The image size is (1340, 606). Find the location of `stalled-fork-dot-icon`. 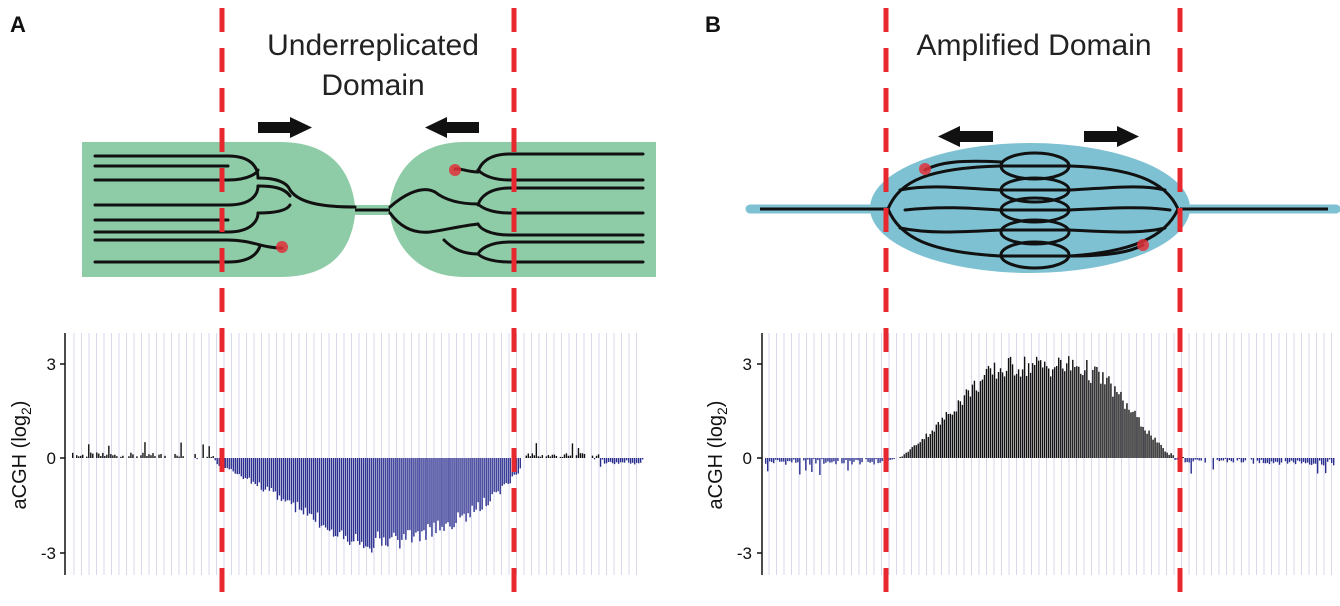

stalled-fork-dot-icon is located at coordinates (925, 169).